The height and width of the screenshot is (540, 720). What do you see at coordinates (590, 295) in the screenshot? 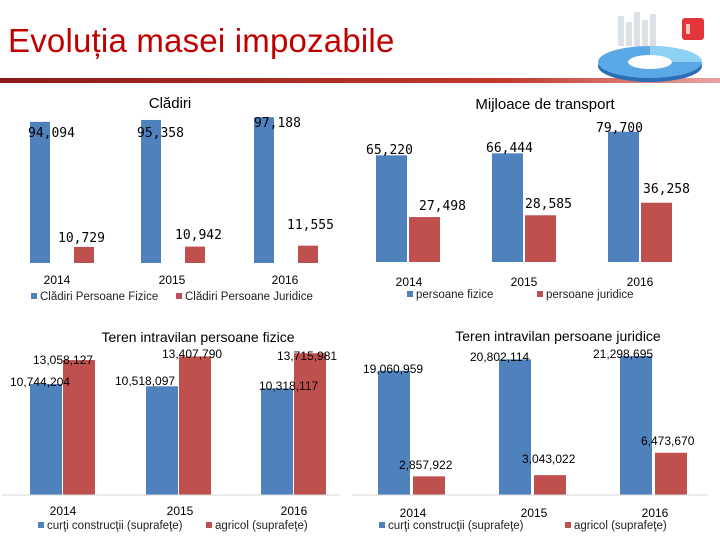
I see `legend-entry: persoane juridice` at bounding box center [590, 295].